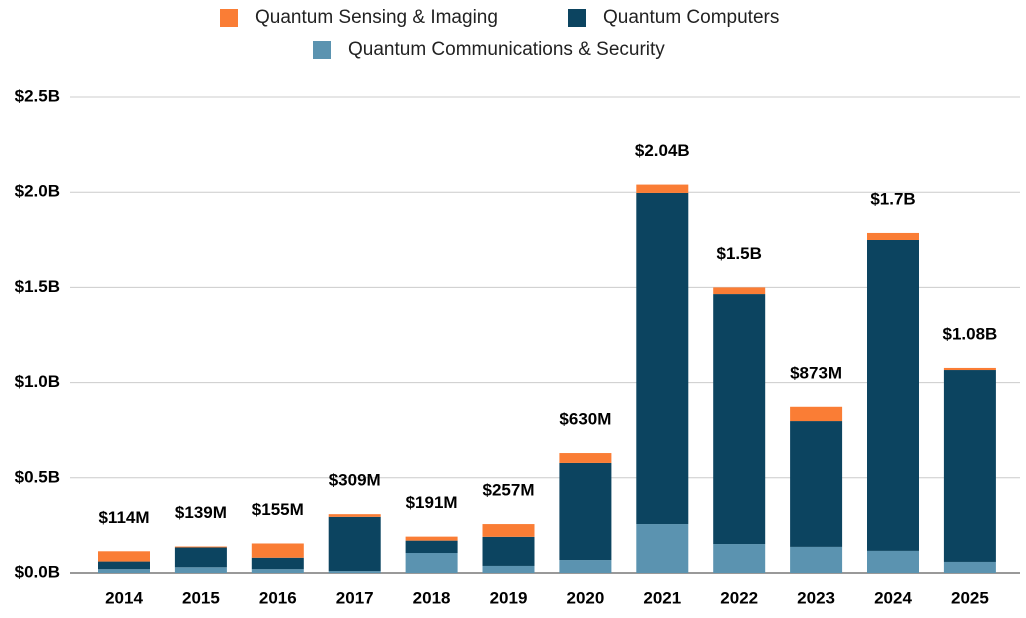 The width and height of the screenshot is (1026, 618). What do you see at coordinates (123, 517) in the screenshot?
I see `total-label: $114M` at bounding box center [123, 517].